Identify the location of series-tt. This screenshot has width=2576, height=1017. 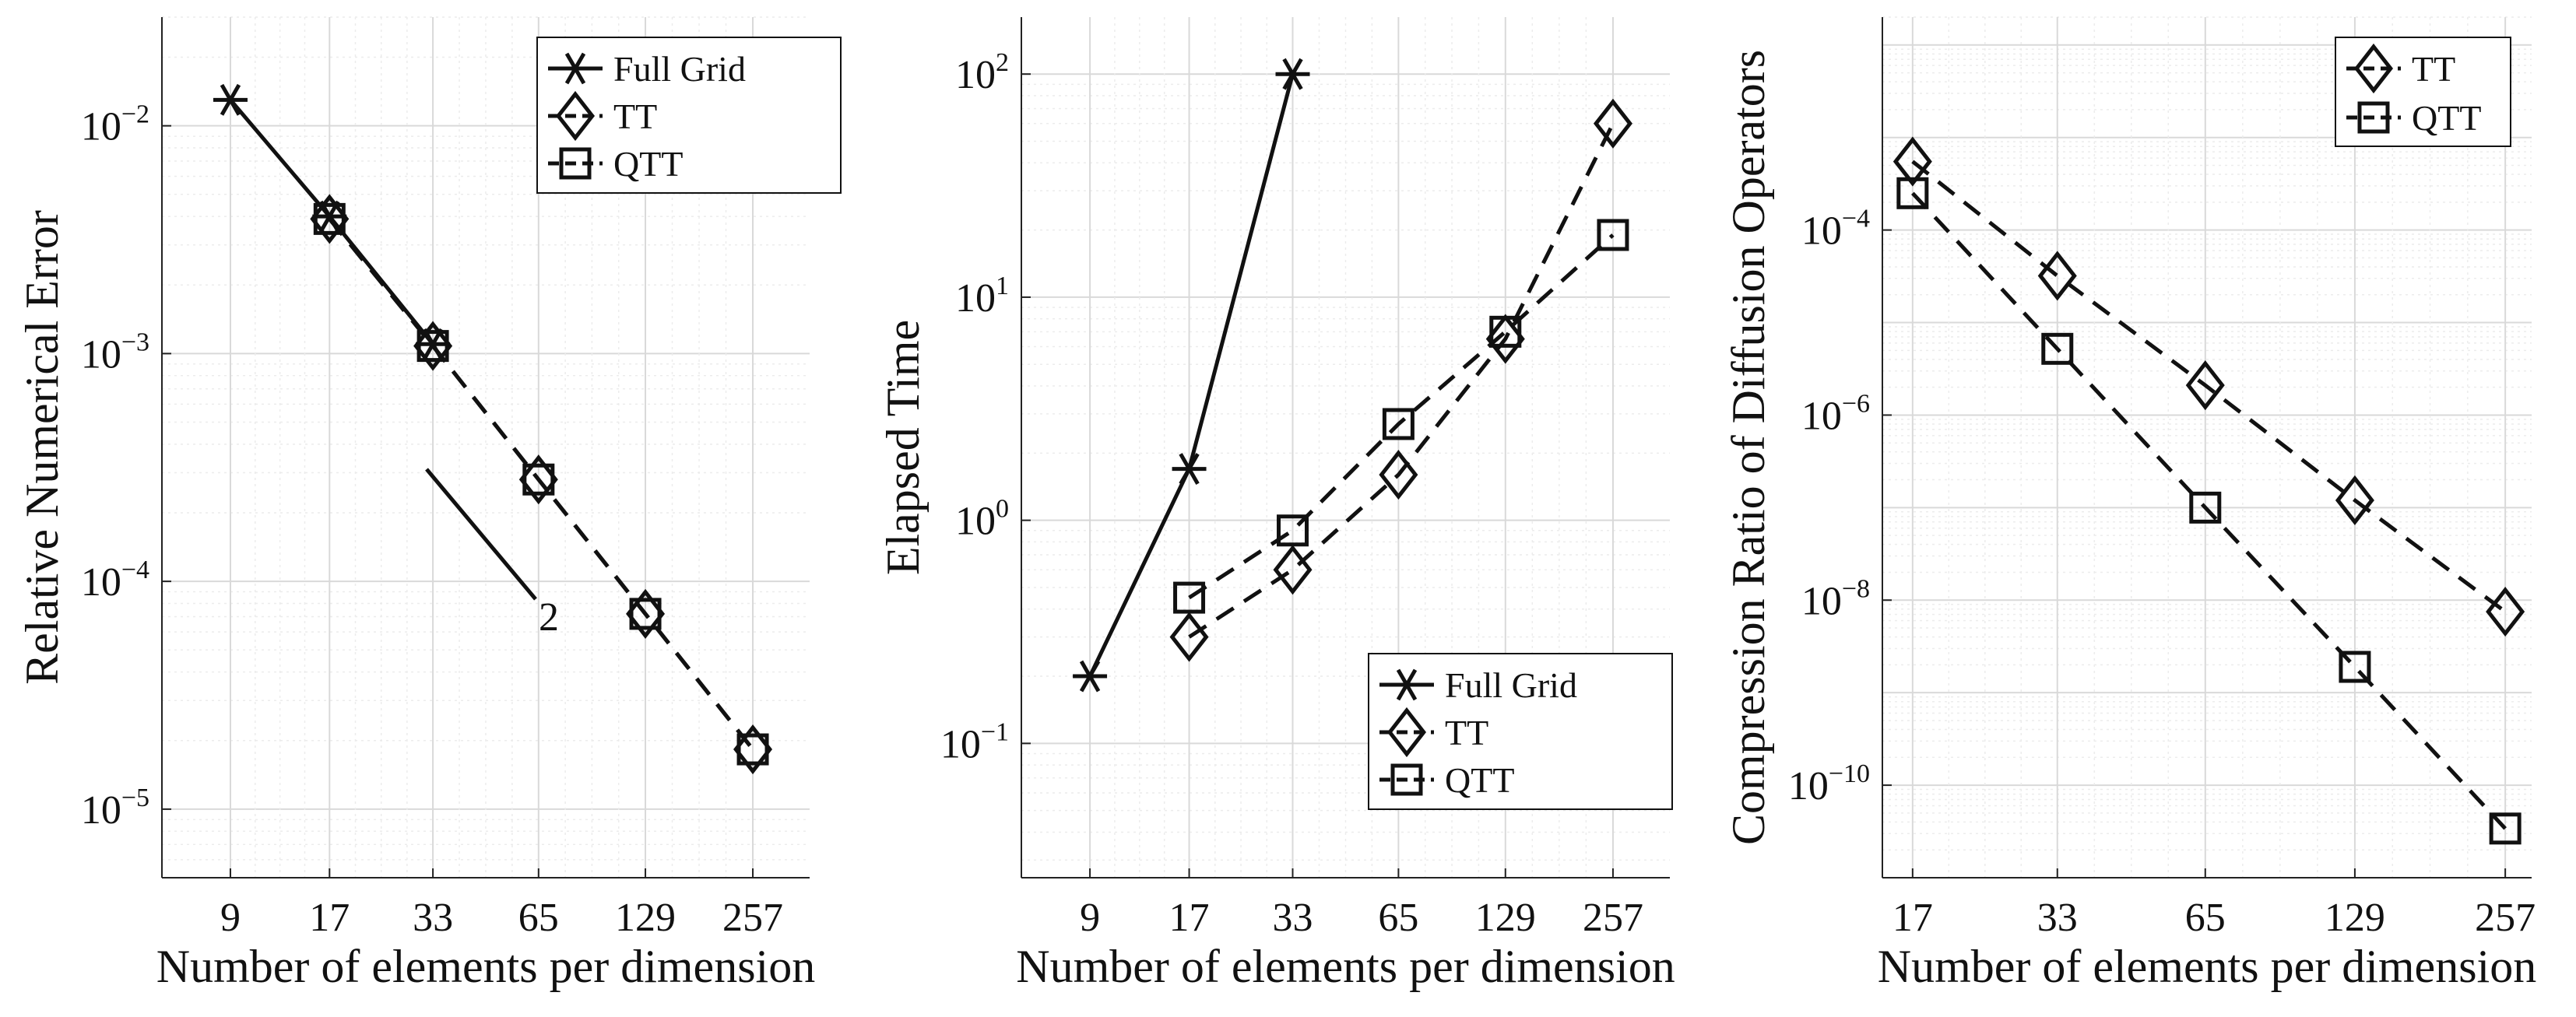
(1400, 380).